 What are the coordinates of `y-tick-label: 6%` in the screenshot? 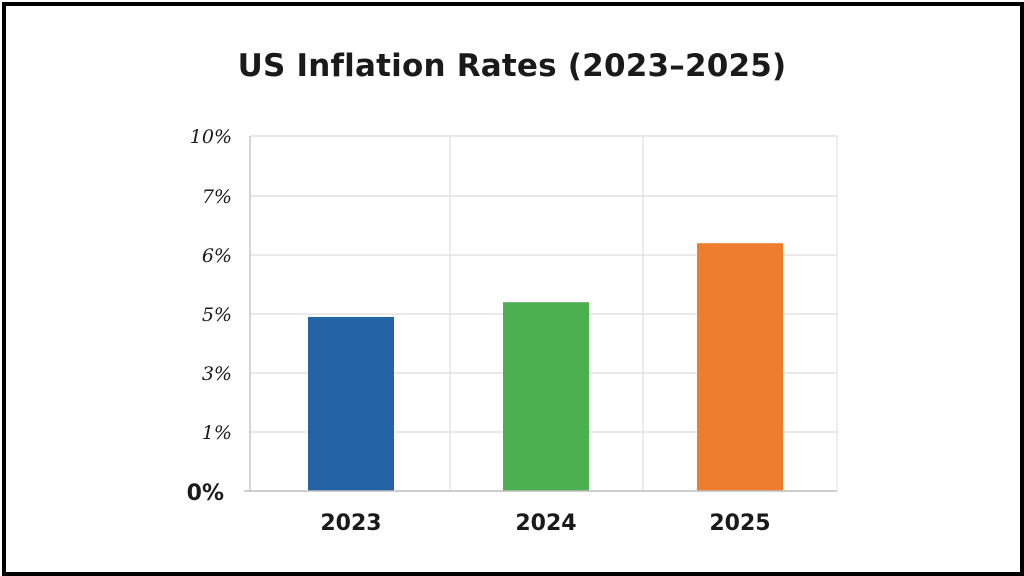 It's located at (217, 256).